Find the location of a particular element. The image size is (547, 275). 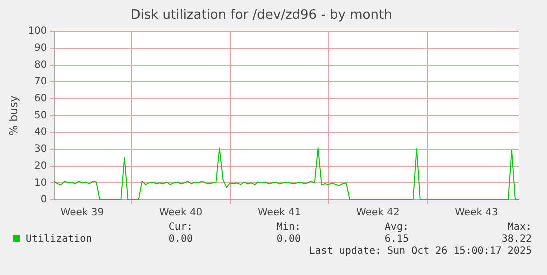

text: Avg: is located at coordinates (396, 227).